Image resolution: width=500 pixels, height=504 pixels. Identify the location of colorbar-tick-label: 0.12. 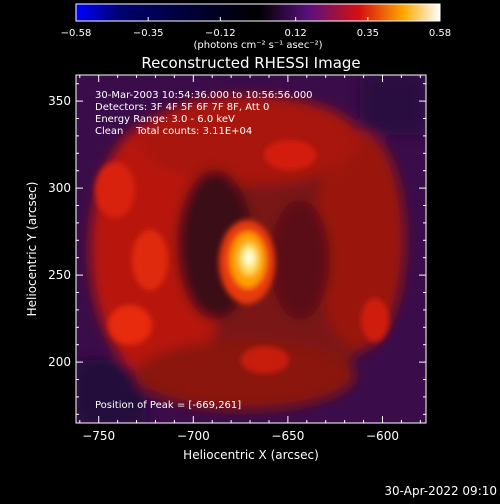
(296, 33).